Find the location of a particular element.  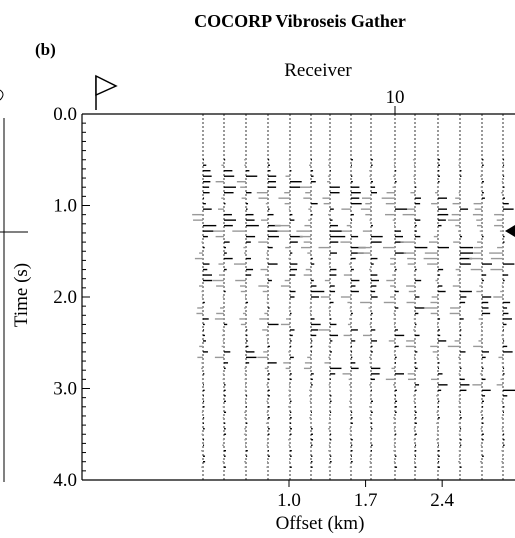

y-tick-label: 3.0 is located at coordinates (65, 389).